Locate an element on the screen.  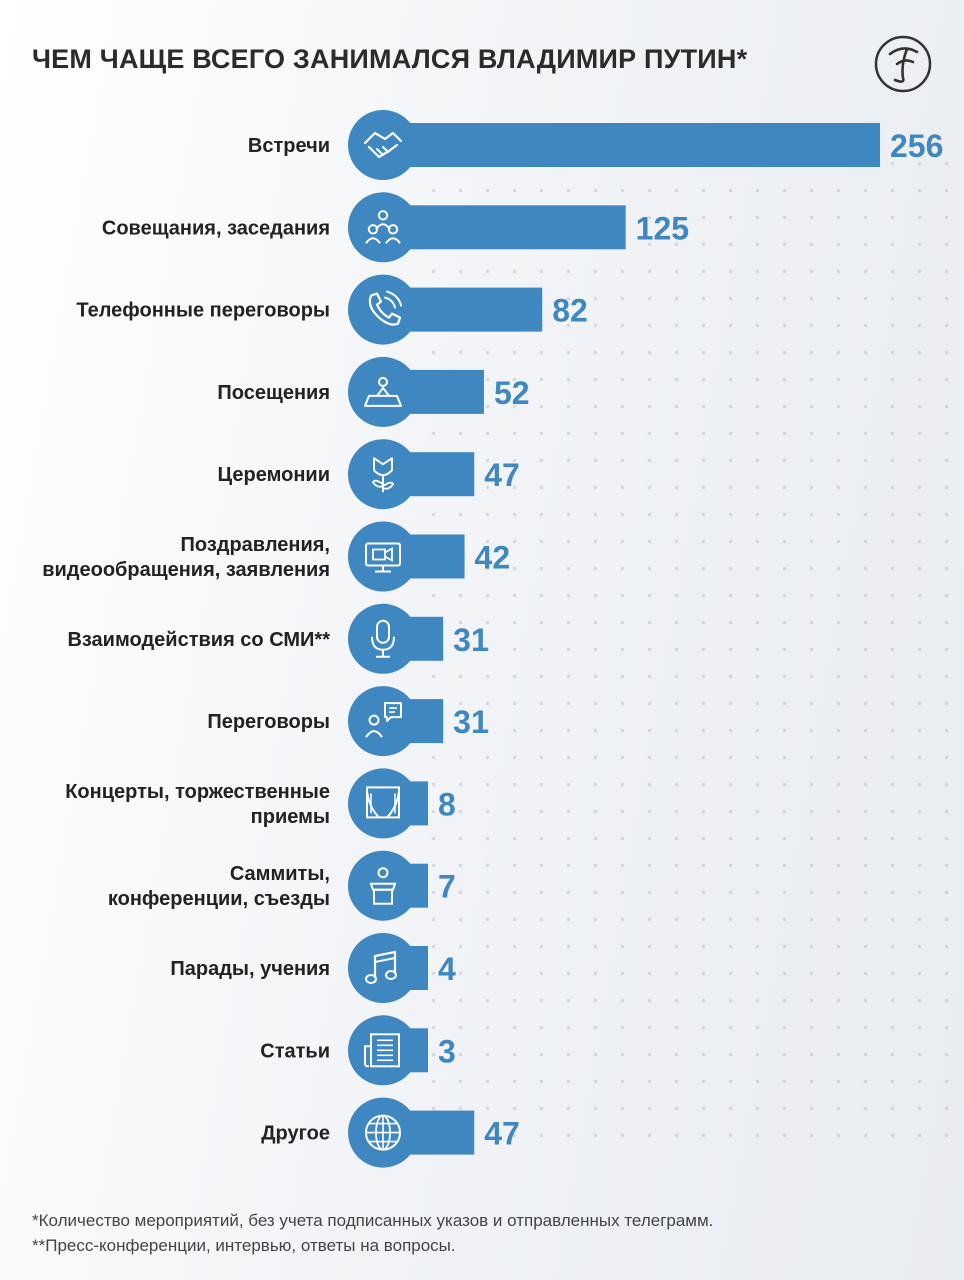
location-pin-map-icon is located at coordinates (383, 391).